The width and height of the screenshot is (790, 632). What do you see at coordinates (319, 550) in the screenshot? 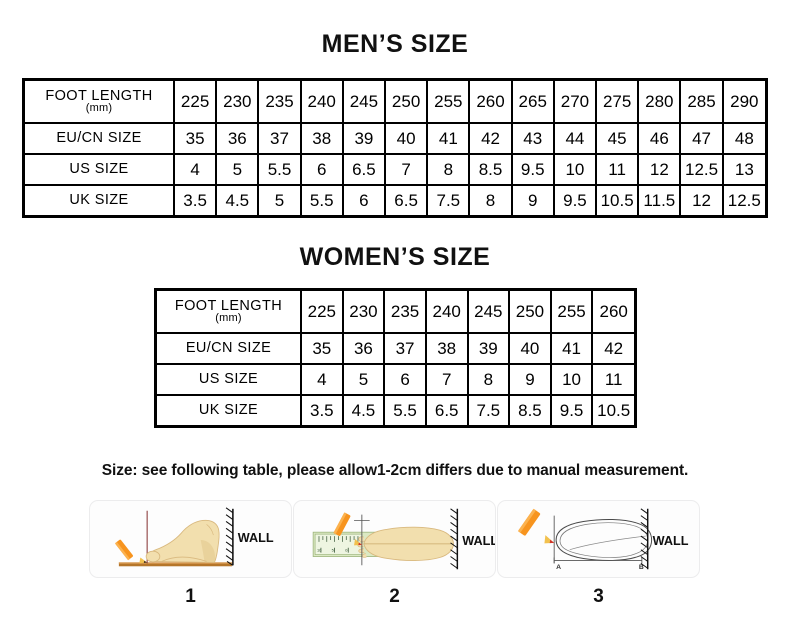
I see `svg-text: 10` at bounding box center [319, 550].